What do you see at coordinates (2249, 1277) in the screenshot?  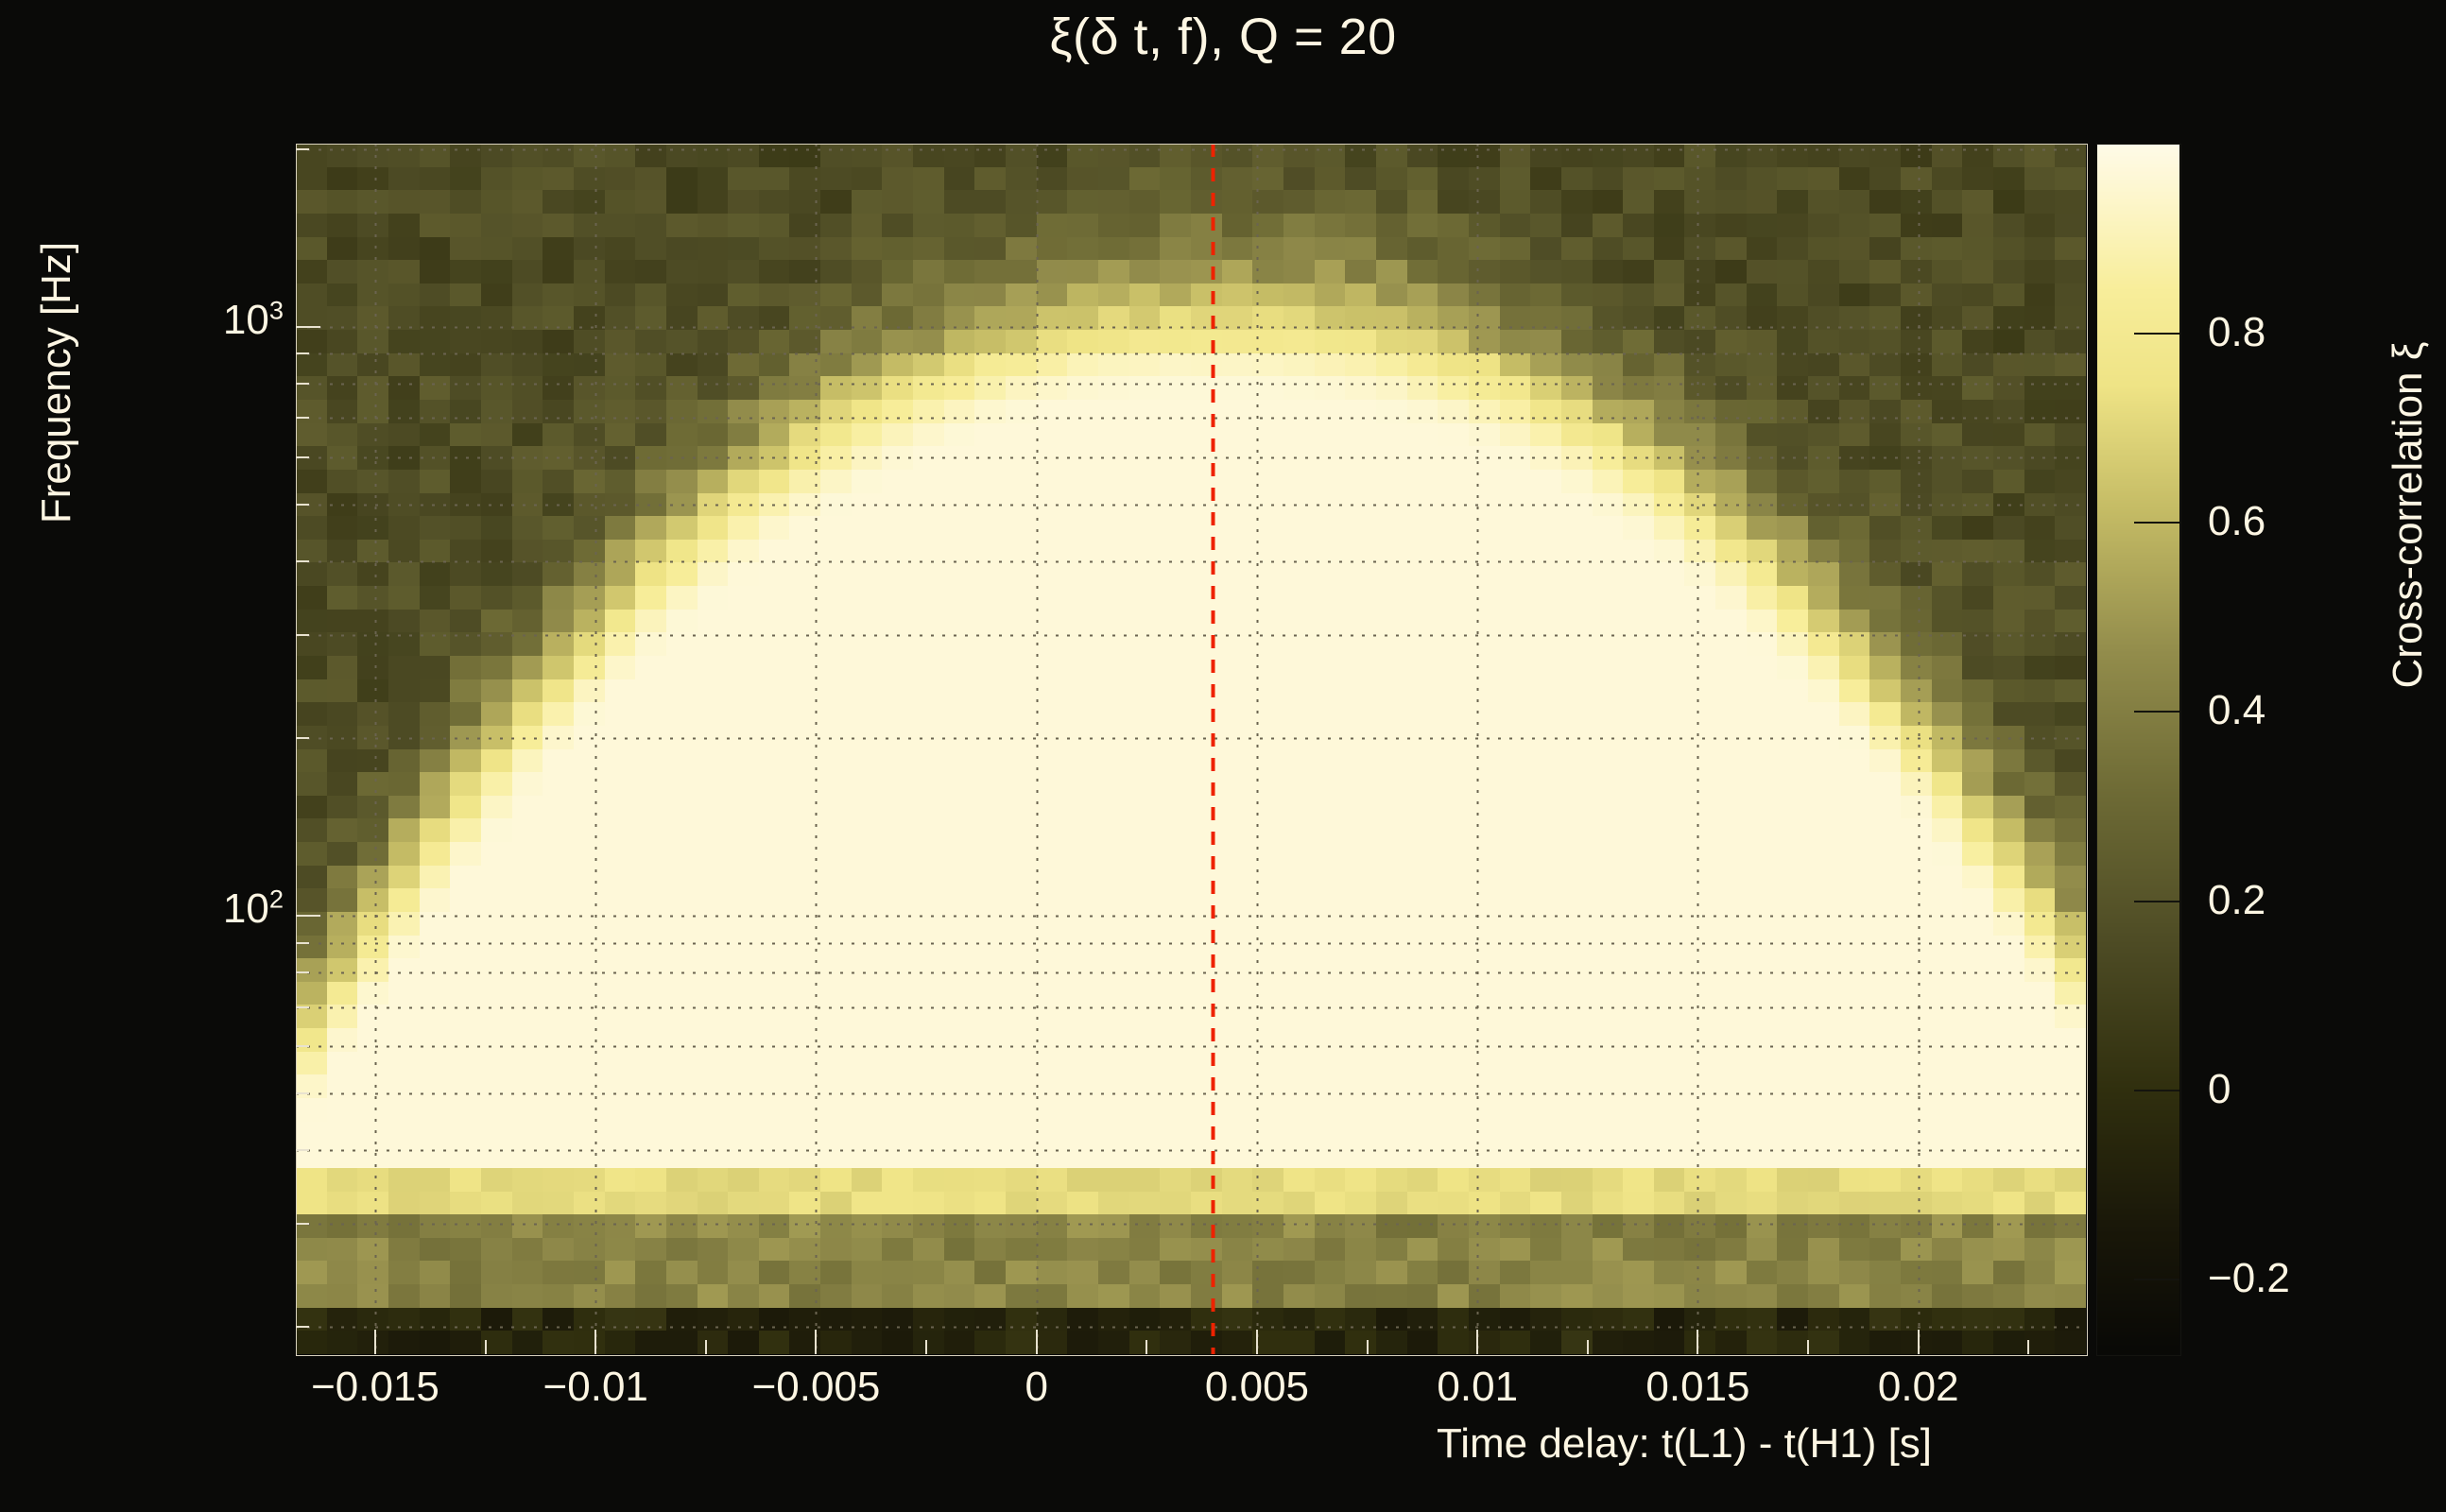 I see `colorbar-tick-label: −0.2` at bounding box center [2249, 1277].